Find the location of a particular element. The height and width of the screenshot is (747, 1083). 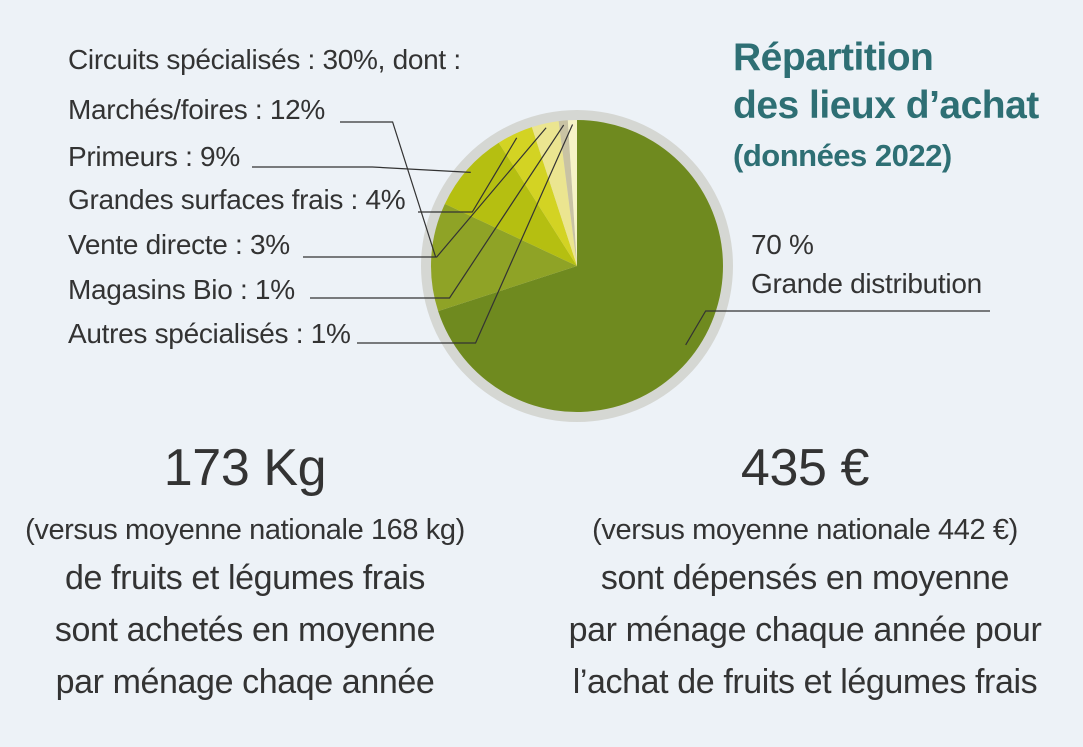

leader-line-bio is located at coordinates (437, 211).